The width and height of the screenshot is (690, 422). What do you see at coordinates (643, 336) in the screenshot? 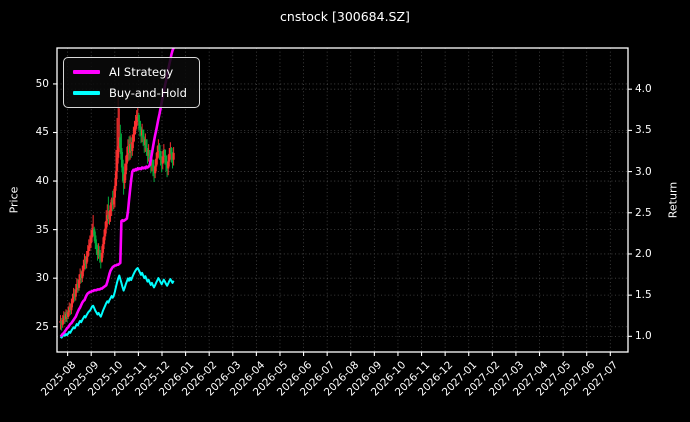
I see `y-right-tick-label: 1.0` at bounding box center [643, 336].